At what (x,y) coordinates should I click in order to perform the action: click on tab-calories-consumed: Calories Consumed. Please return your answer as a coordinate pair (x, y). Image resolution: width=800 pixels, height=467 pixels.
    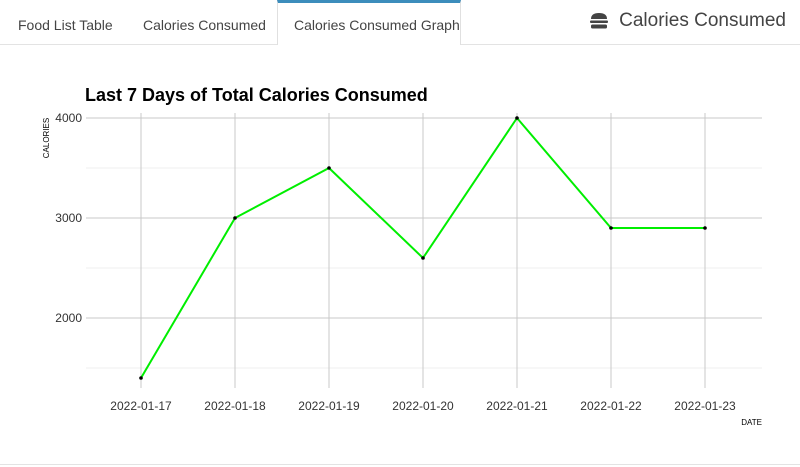
    Looking at the image, I should click on (204, 25).